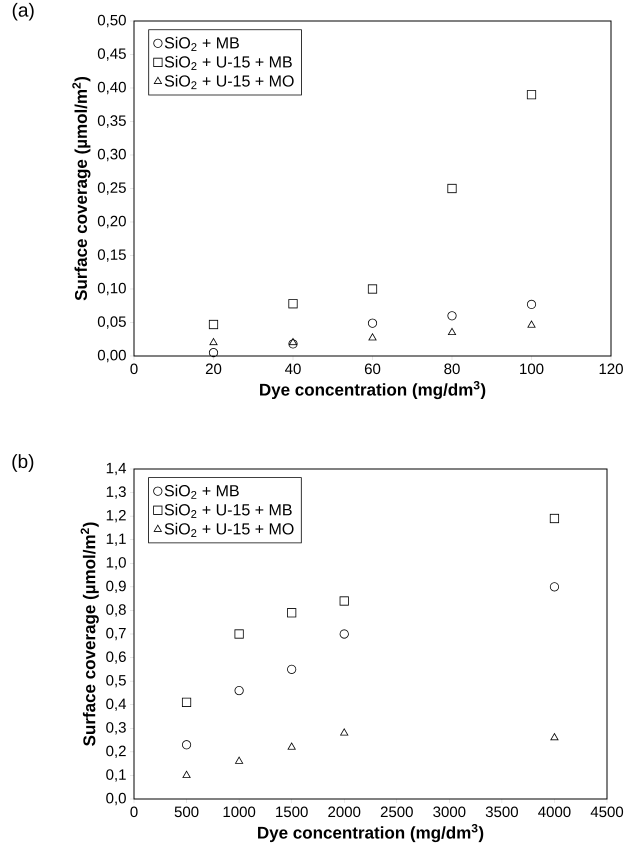  Describe the element at coordinates (116, 492) in the screenshot. I see `y-tick-label: 1,3` at that location.